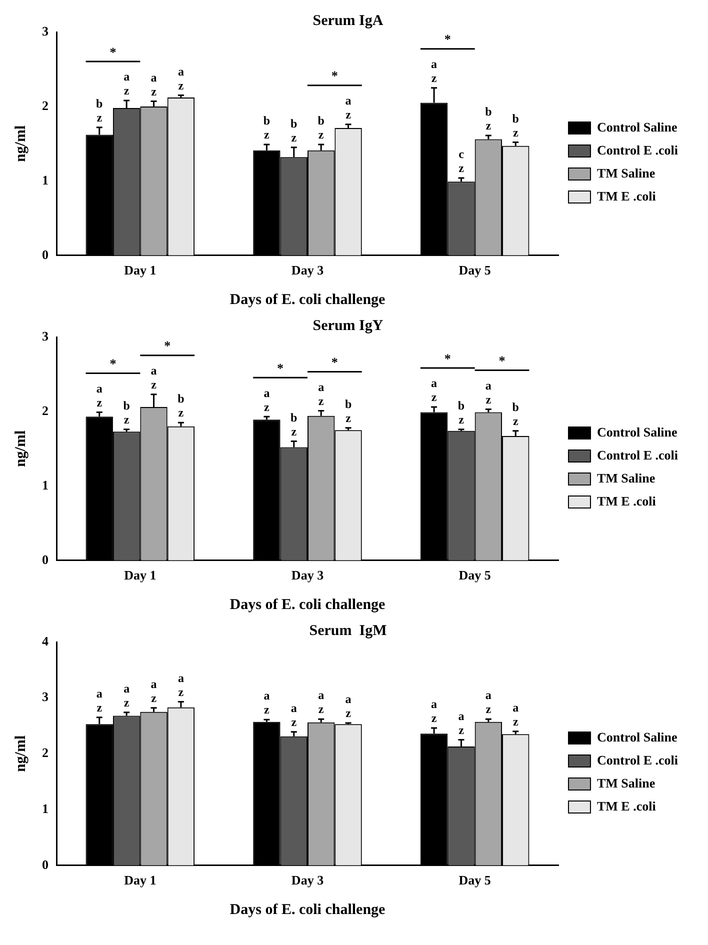 The width and height of the screenshot is (708, 945). What do you see at coordinates (45, 640) in the screenshot?
I see `y-tick-label: 4` at bounding box center [45, 640].